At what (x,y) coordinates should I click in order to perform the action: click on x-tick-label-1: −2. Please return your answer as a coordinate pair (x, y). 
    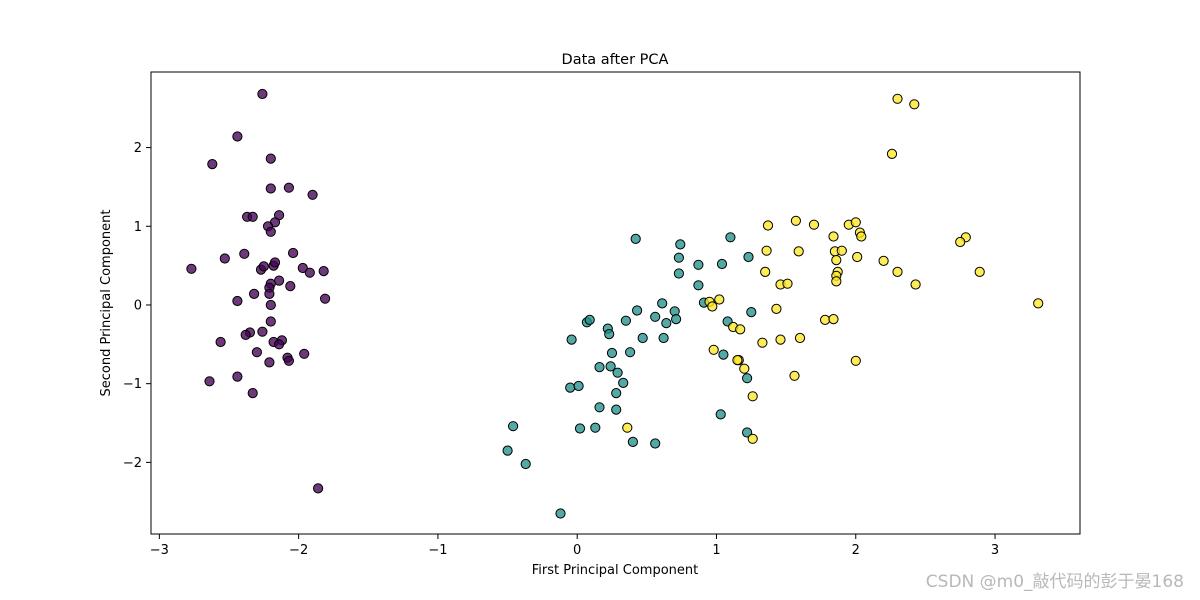
    Looking at the image, I should click on (298, 550).